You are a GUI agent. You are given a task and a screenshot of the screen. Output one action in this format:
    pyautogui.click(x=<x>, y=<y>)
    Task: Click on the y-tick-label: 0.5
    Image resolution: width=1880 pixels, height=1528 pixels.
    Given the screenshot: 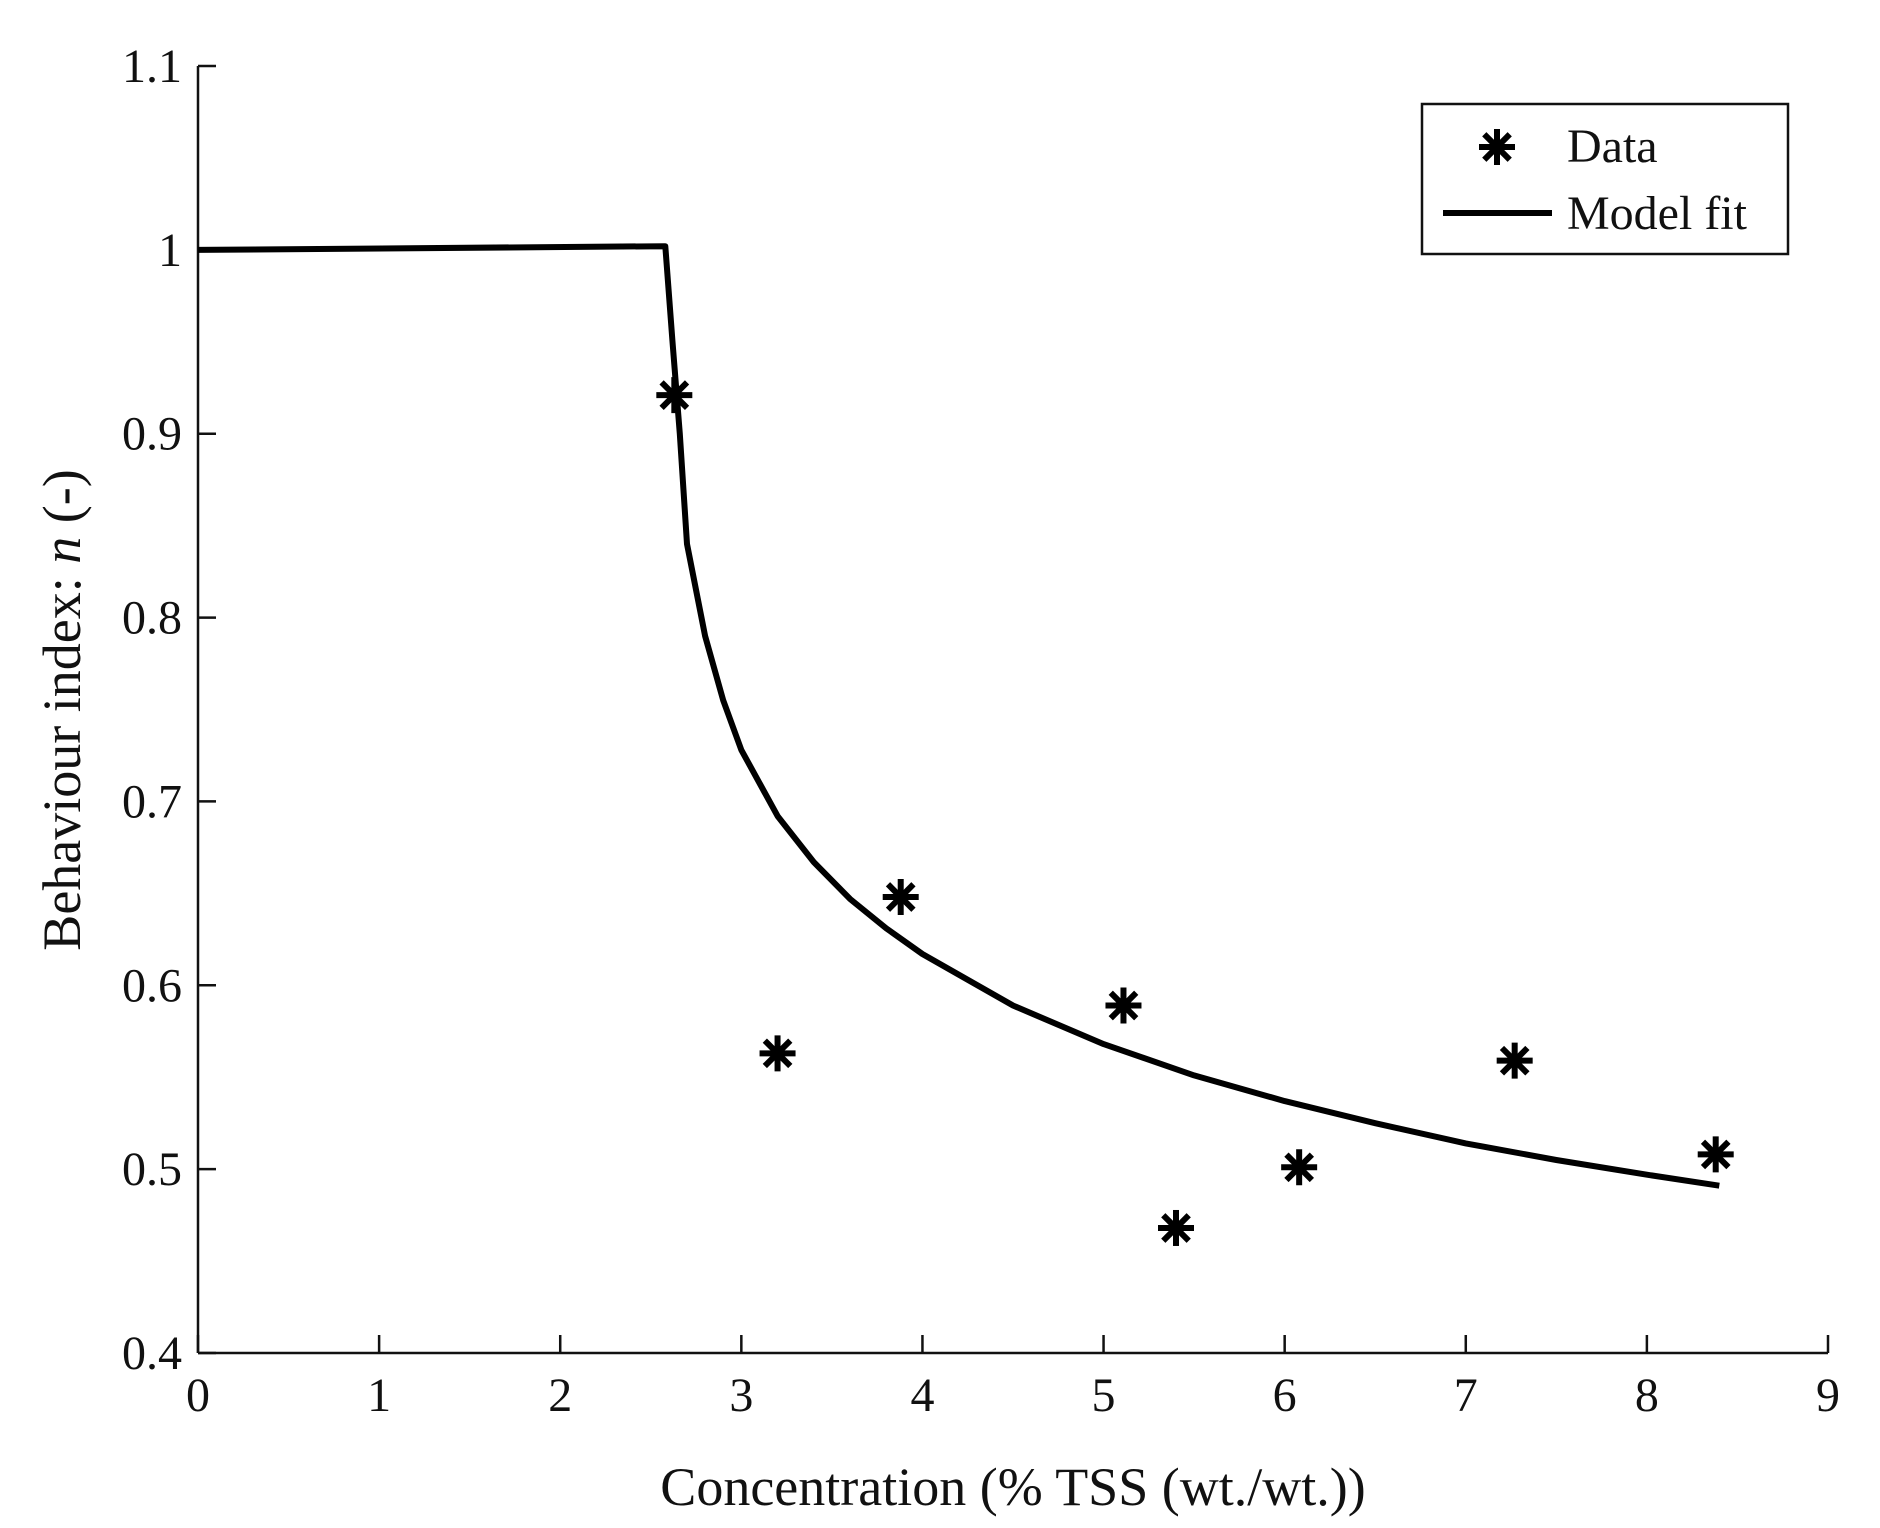 What is the action you would take?
    pyautogui.click(x=152, y=1169)
    